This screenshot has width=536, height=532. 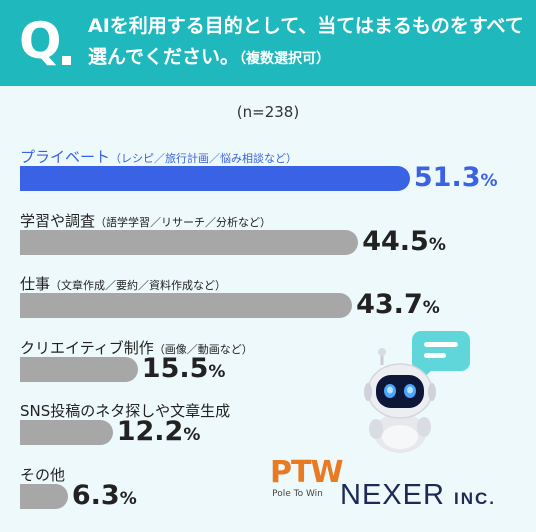 What do you see at coordinates (474, 498) in the screenshot?
I see `nexer-logo-inc: INC.` at bounding box center [474, 498].